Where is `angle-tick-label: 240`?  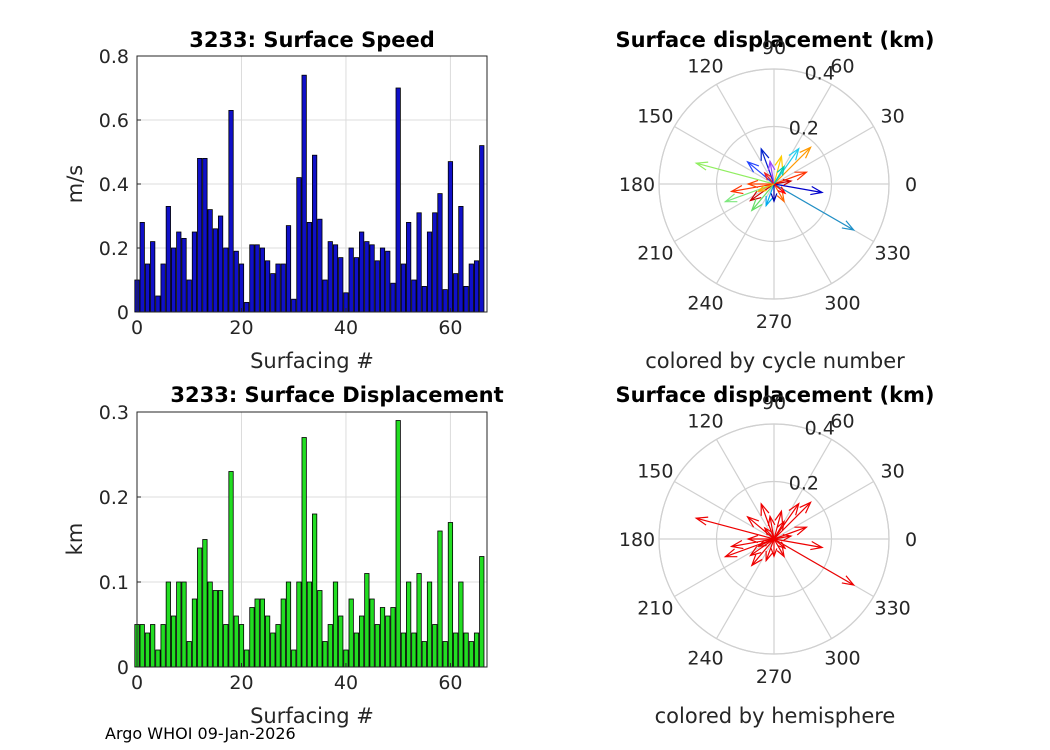 angle-tick-label: 240 is located at coordinates (705, 304).